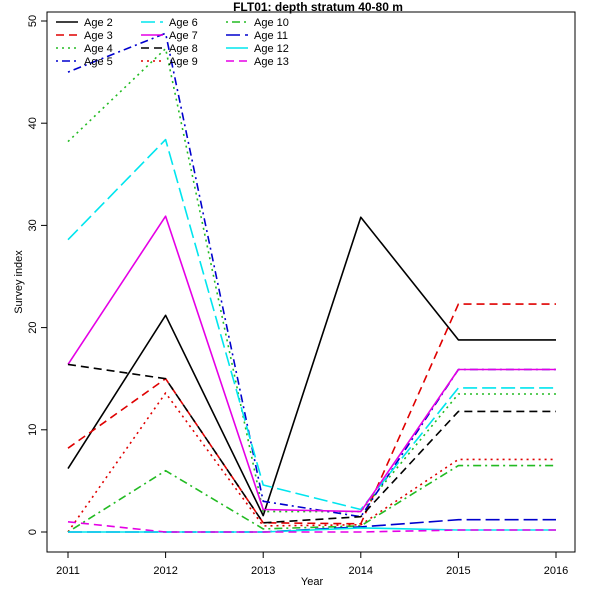 The height and width of the screenshot is (600, 600). What do you see at coordinates (33, 532) in the screenshot?
I see `y-tick-label: 0` at bounding box center [33, 532].